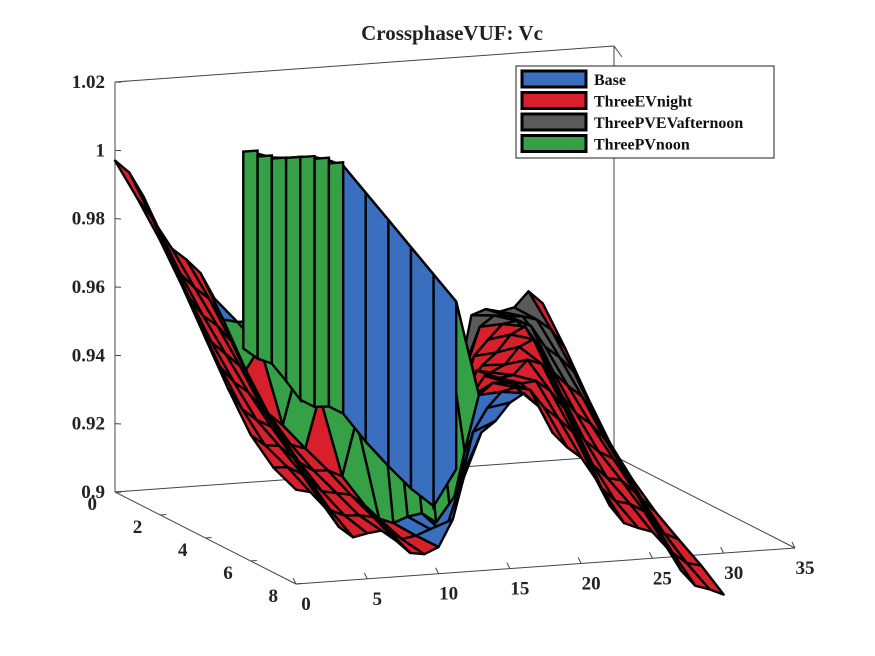  I want to click on x-tick-label: 20, so click(591, 583).